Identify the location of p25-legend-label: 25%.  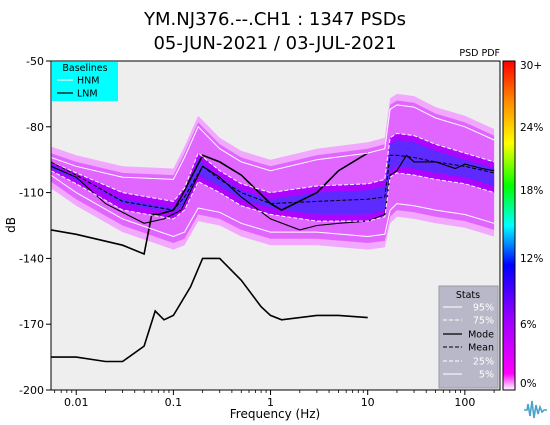
(483, 362).